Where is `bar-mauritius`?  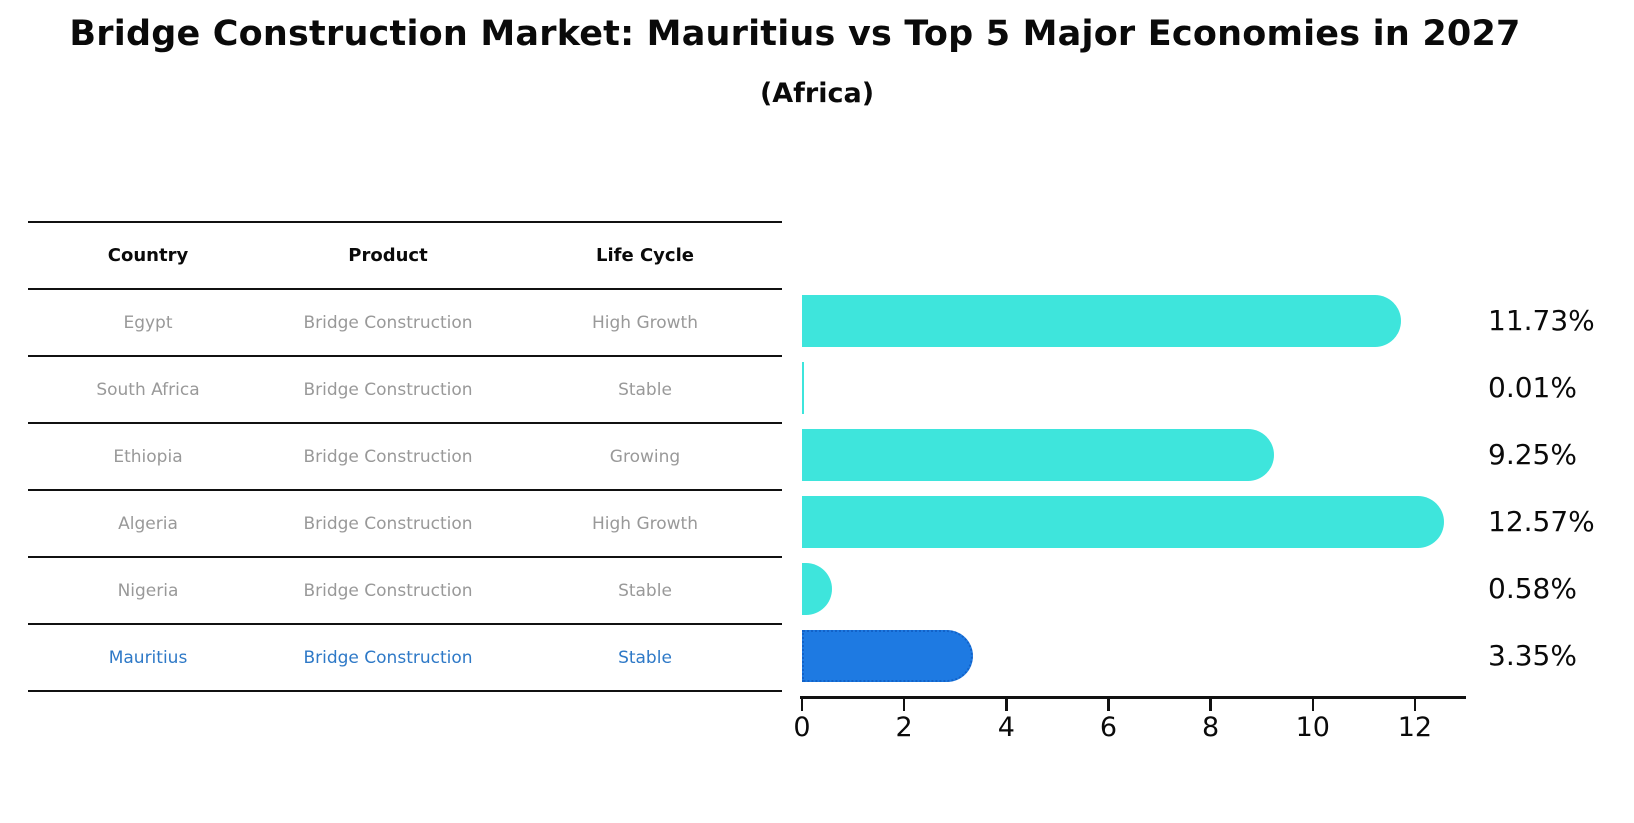 bar-mauritius is located at coordinates (888, 655).